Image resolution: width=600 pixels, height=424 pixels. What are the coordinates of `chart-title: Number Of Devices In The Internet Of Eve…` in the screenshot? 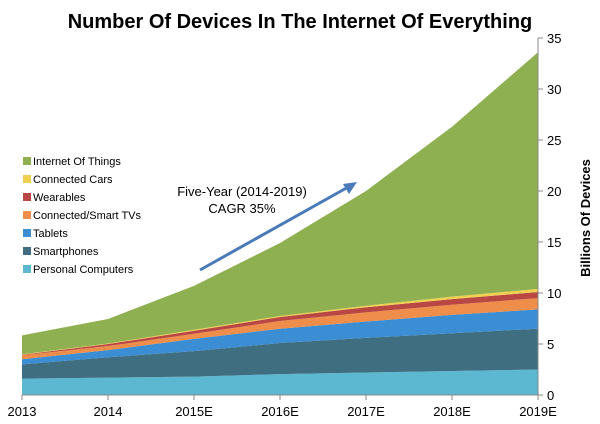 It's located at (300, 22).